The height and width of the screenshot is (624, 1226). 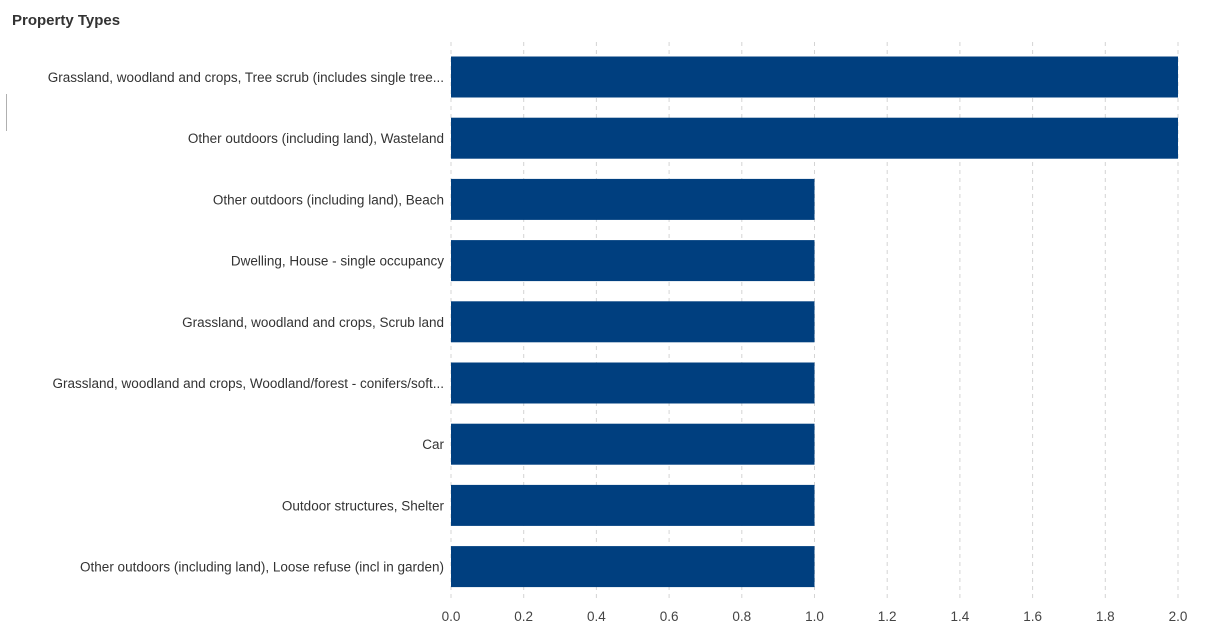 I want to click on x-tick-label: 1.0, so click(x=814, y=616).